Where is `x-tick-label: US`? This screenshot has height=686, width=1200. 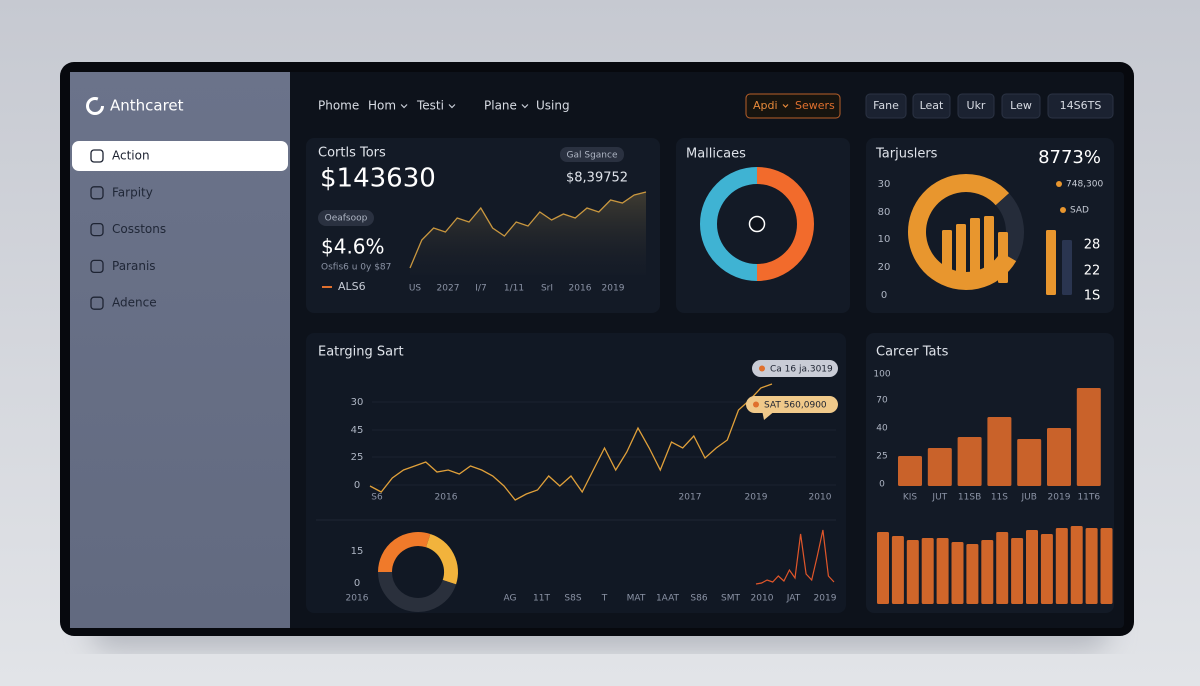 x-tick-label: US is located at coordinates (415, 289).